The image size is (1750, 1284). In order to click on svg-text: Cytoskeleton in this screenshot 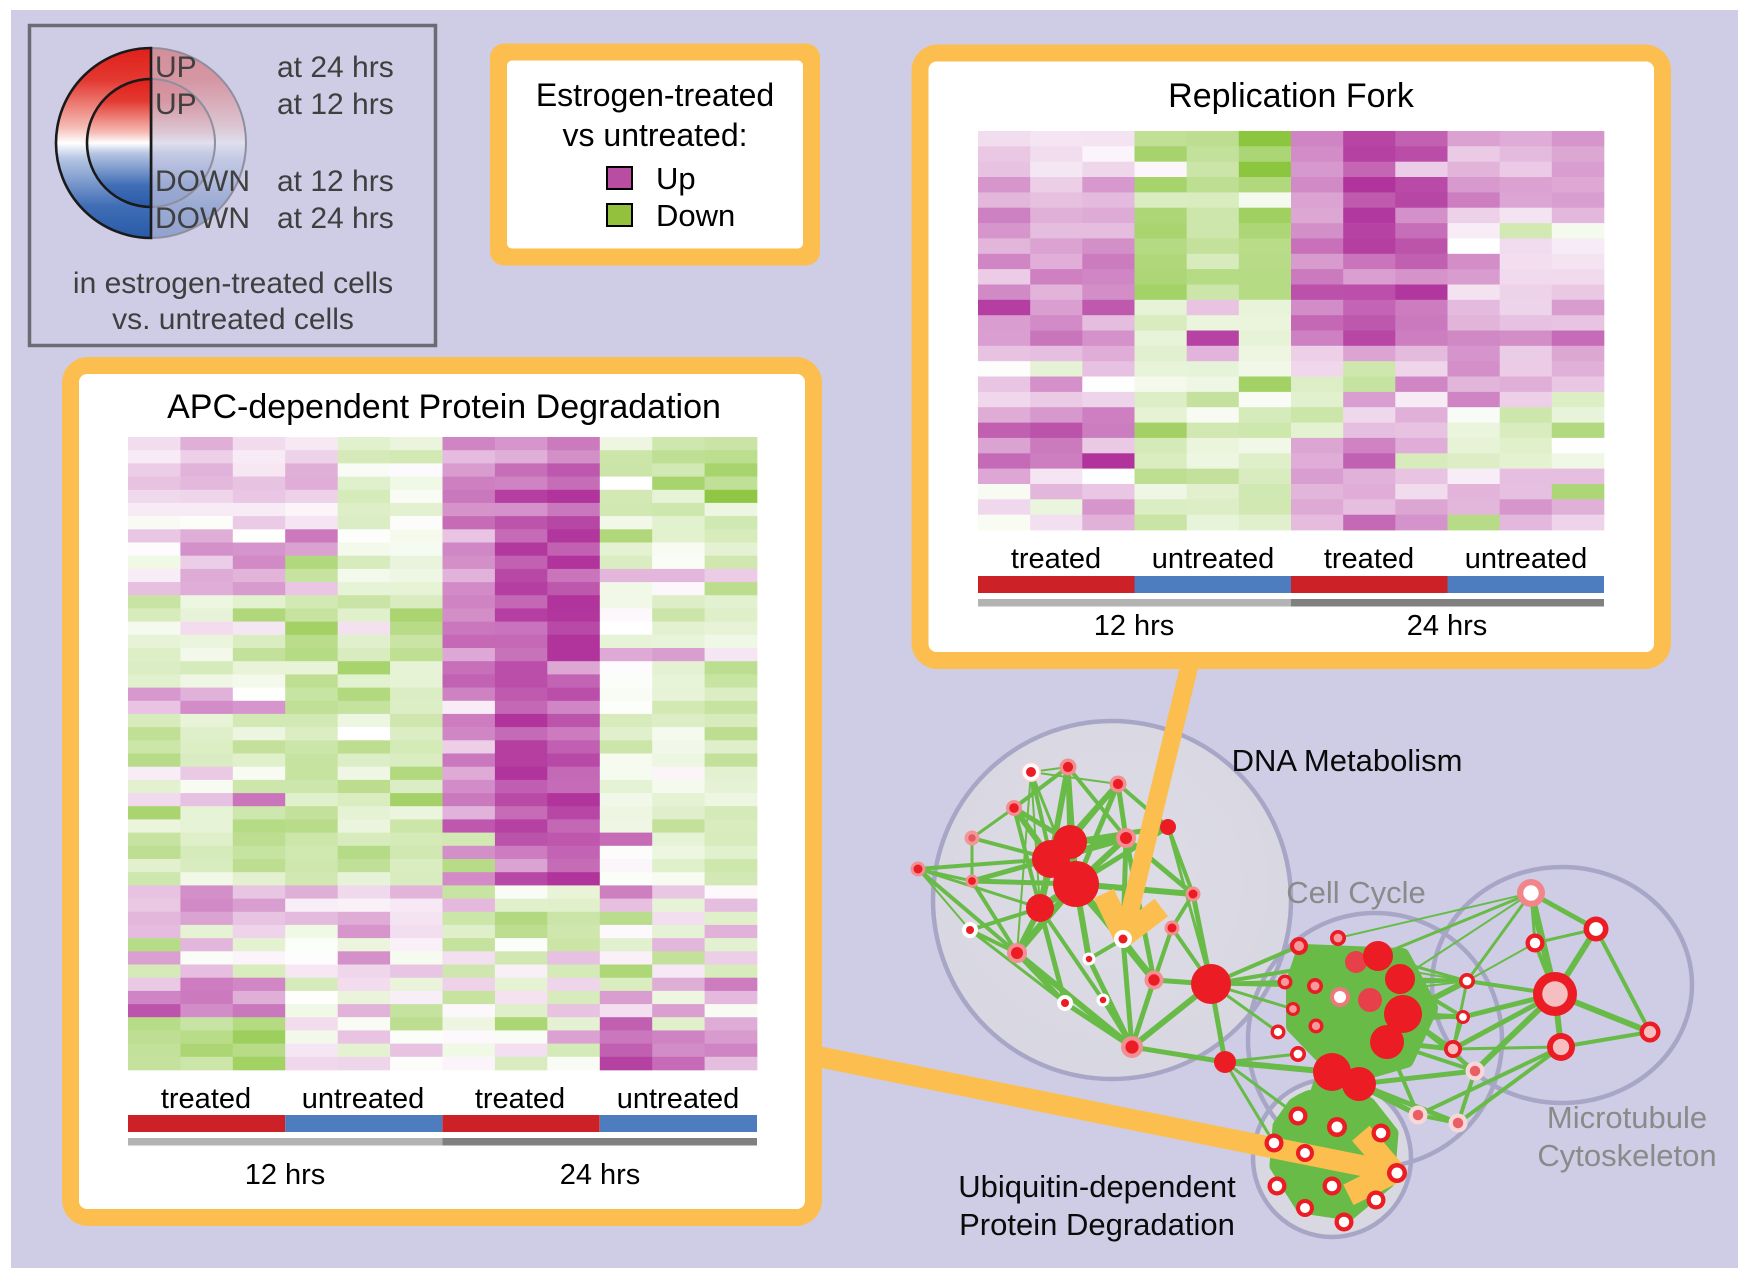, I will do `click(1626, 1155)`.